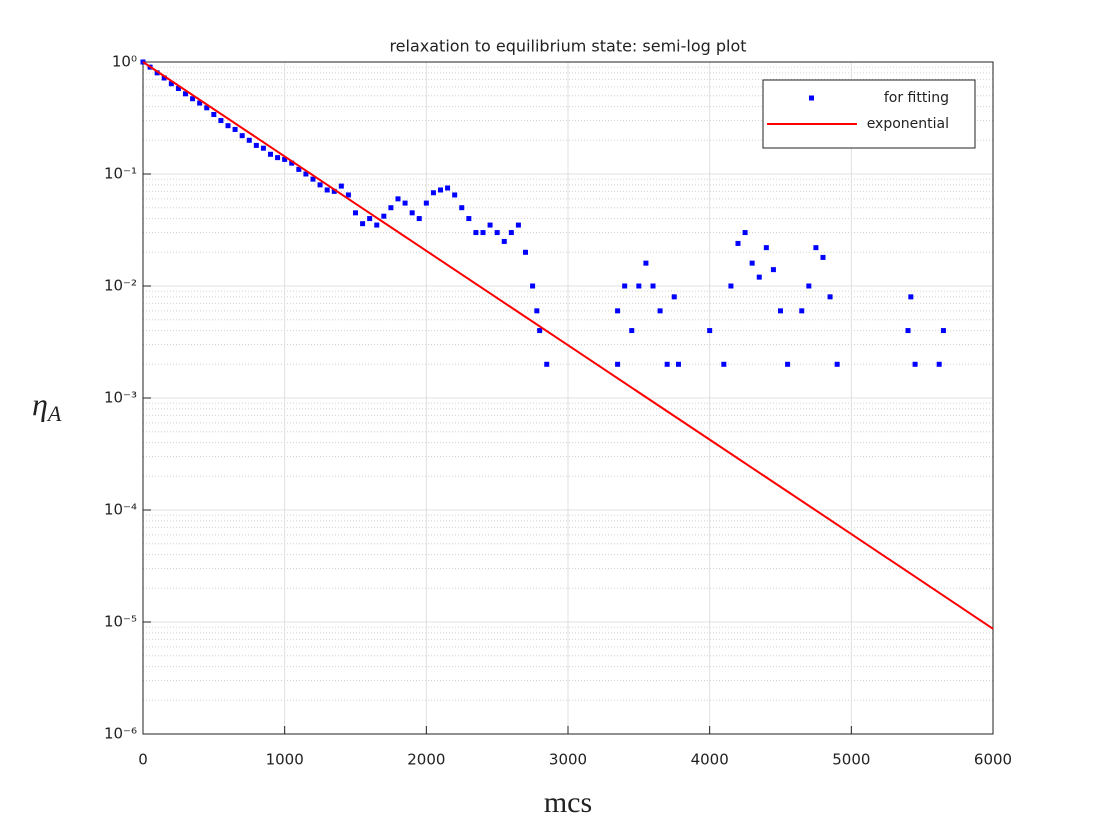  What do you see at coordinates (869, 114) in the screenshot?
I see `legend-box` at bounding box center [869, 114].